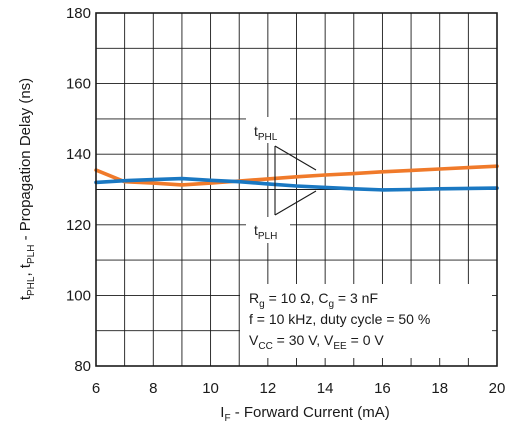 The width and height of the screenshot is (514, 434). I want to click on x-tick-label: 20, so click(497, 388).